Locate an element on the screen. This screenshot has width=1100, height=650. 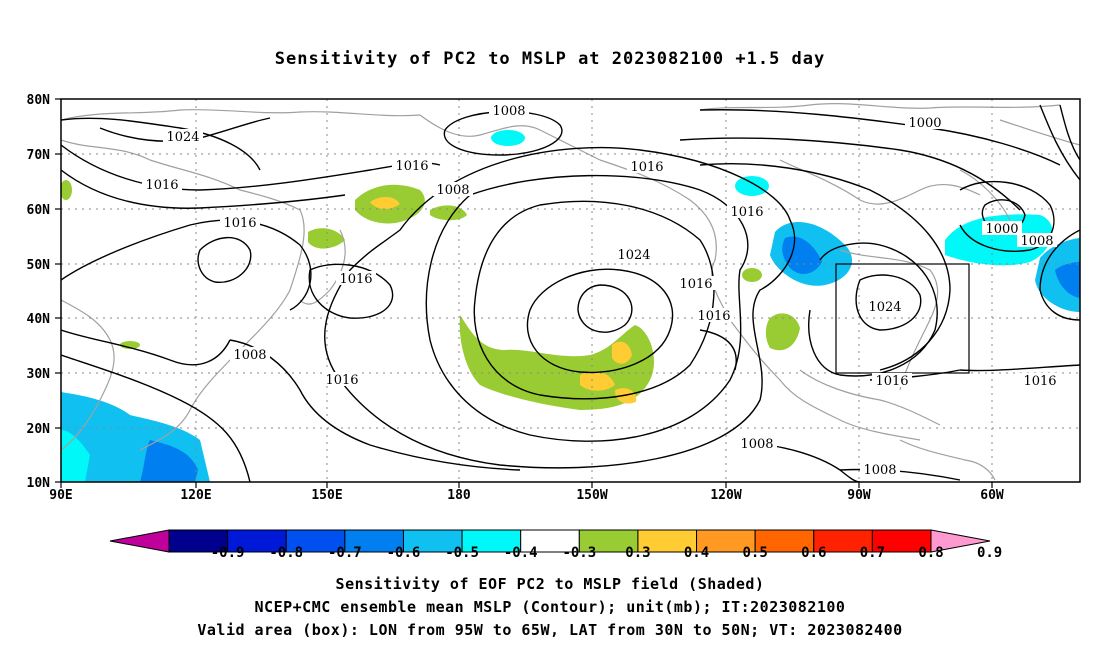
lon-label: 120W is located at coordinates (725, 495).